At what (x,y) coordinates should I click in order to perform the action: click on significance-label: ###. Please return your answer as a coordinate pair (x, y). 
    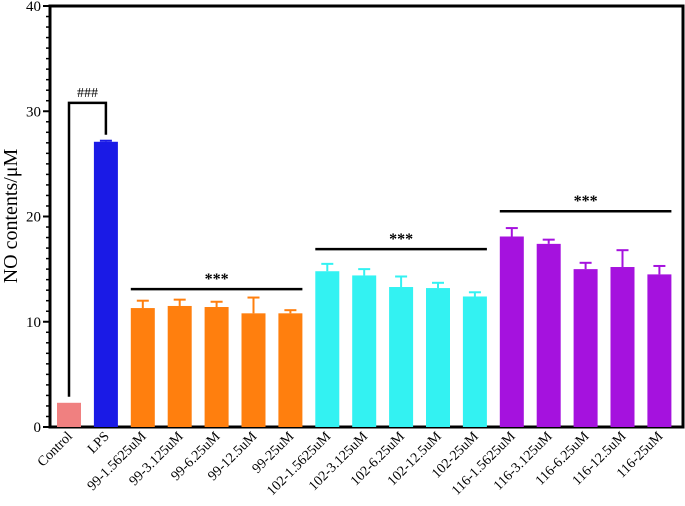
    Looking at the image, I should click on (87, 93).